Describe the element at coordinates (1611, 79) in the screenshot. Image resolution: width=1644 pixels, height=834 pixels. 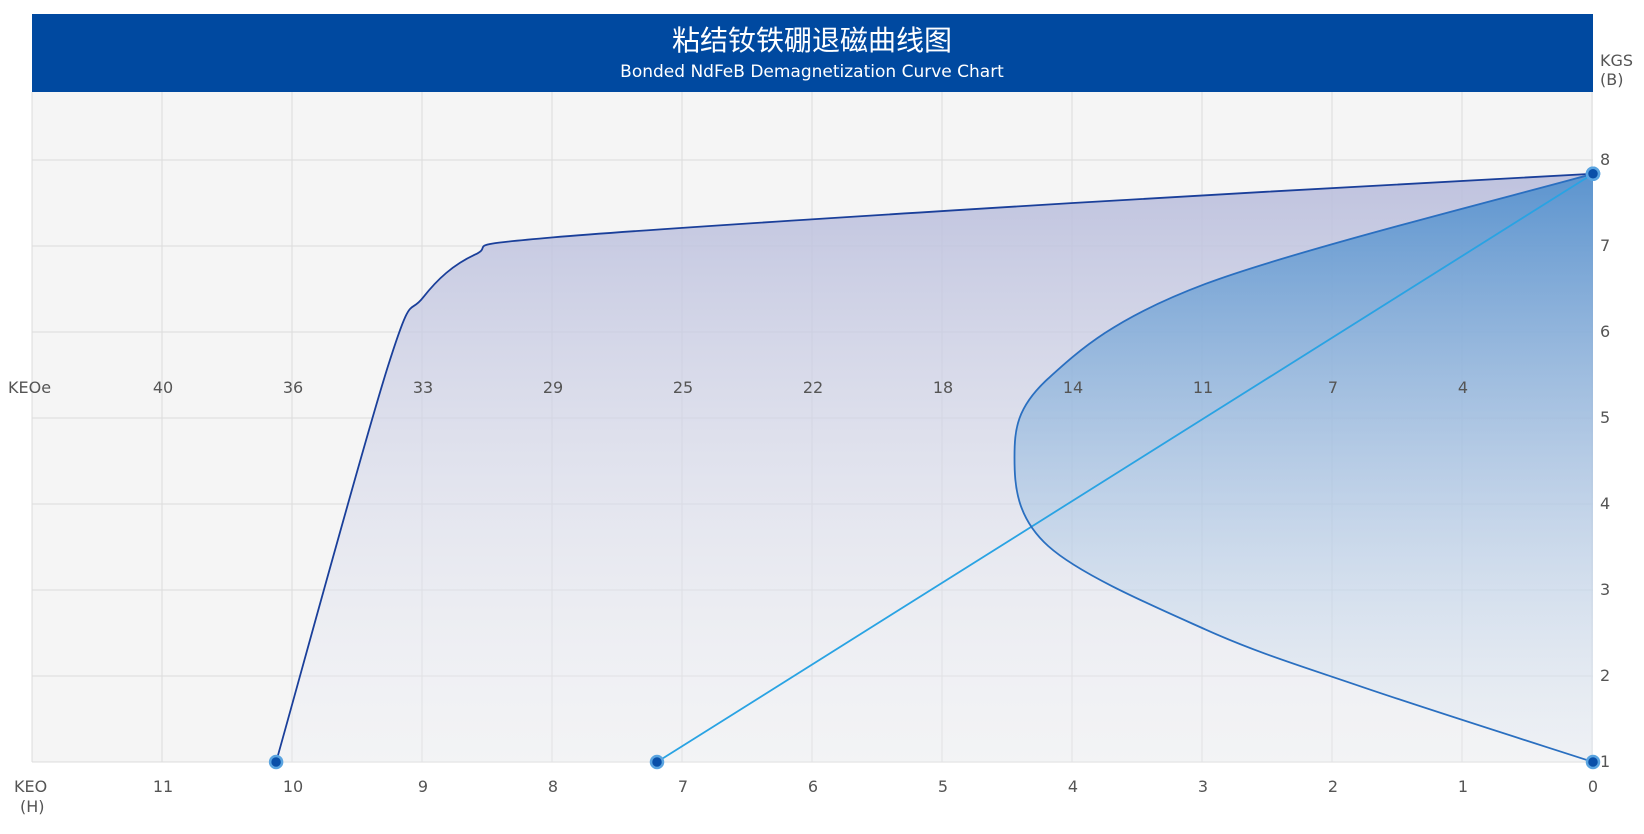
I see `y-axis-label-symbol: (B)` at that location.